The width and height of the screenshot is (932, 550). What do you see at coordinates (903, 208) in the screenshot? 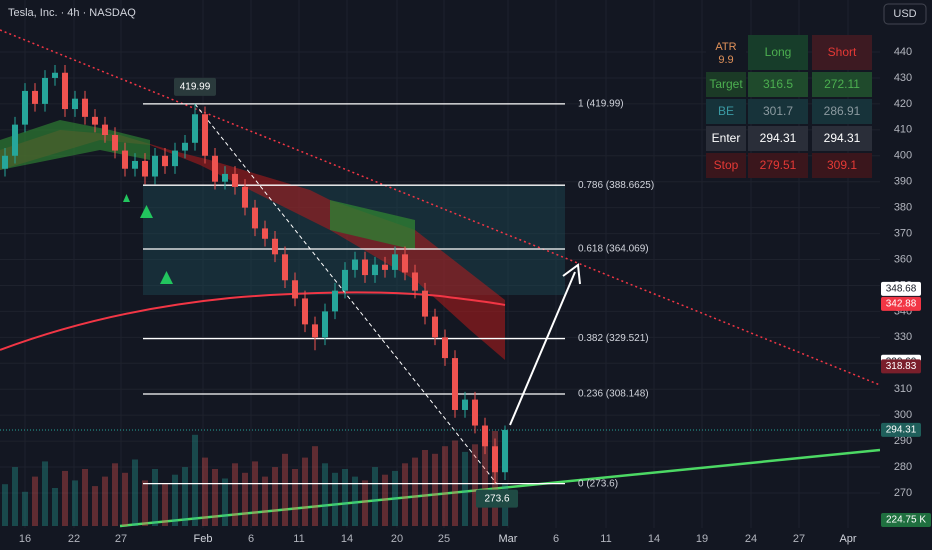
I see `y-tick-label: 380` at bounding box center [903, 208].